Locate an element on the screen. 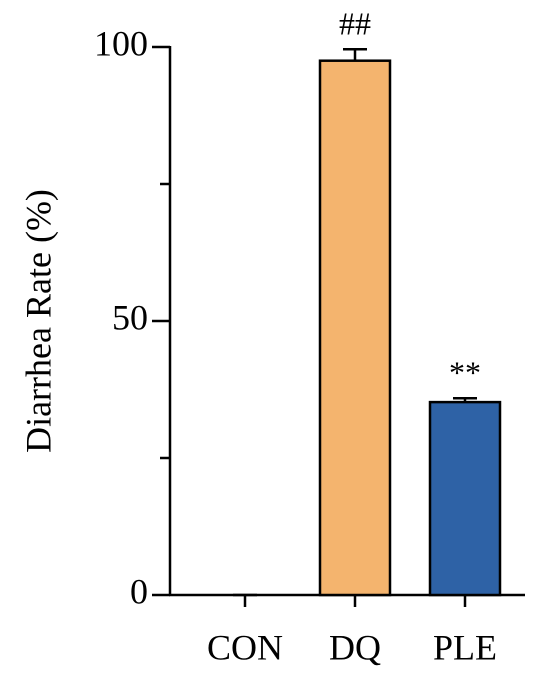  x-tick-label: PLE is located at coordinates (465, 647).